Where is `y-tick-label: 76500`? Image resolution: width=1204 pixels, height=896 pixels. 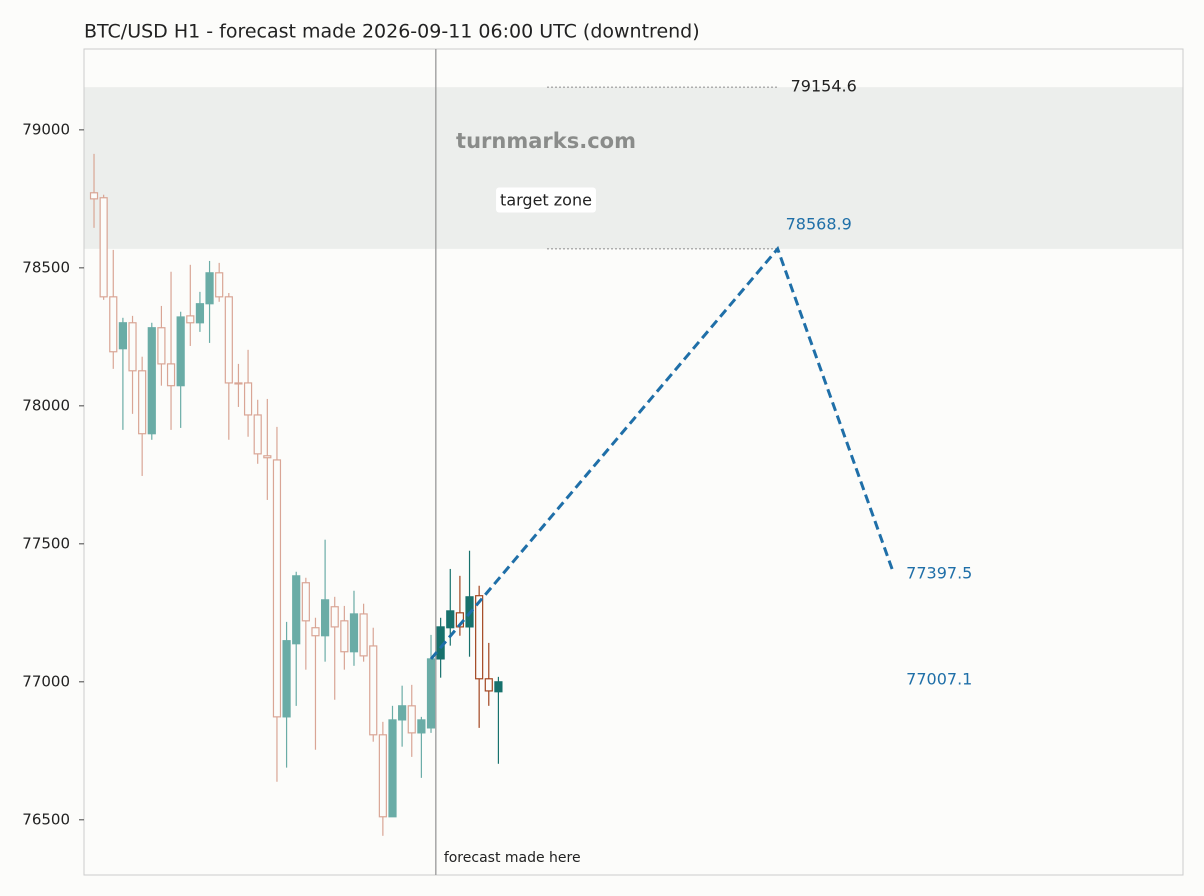
y-tick-label: 76500 is located at coordinates (46, 819).